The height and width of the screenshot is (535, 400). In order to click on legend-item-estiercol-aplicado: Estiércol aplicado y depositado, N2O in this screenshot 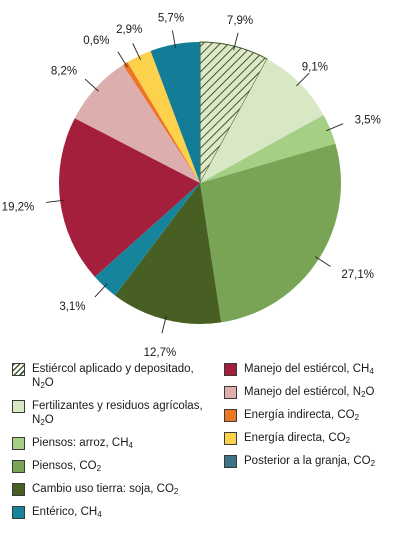, I will do `click(114, 376)`.